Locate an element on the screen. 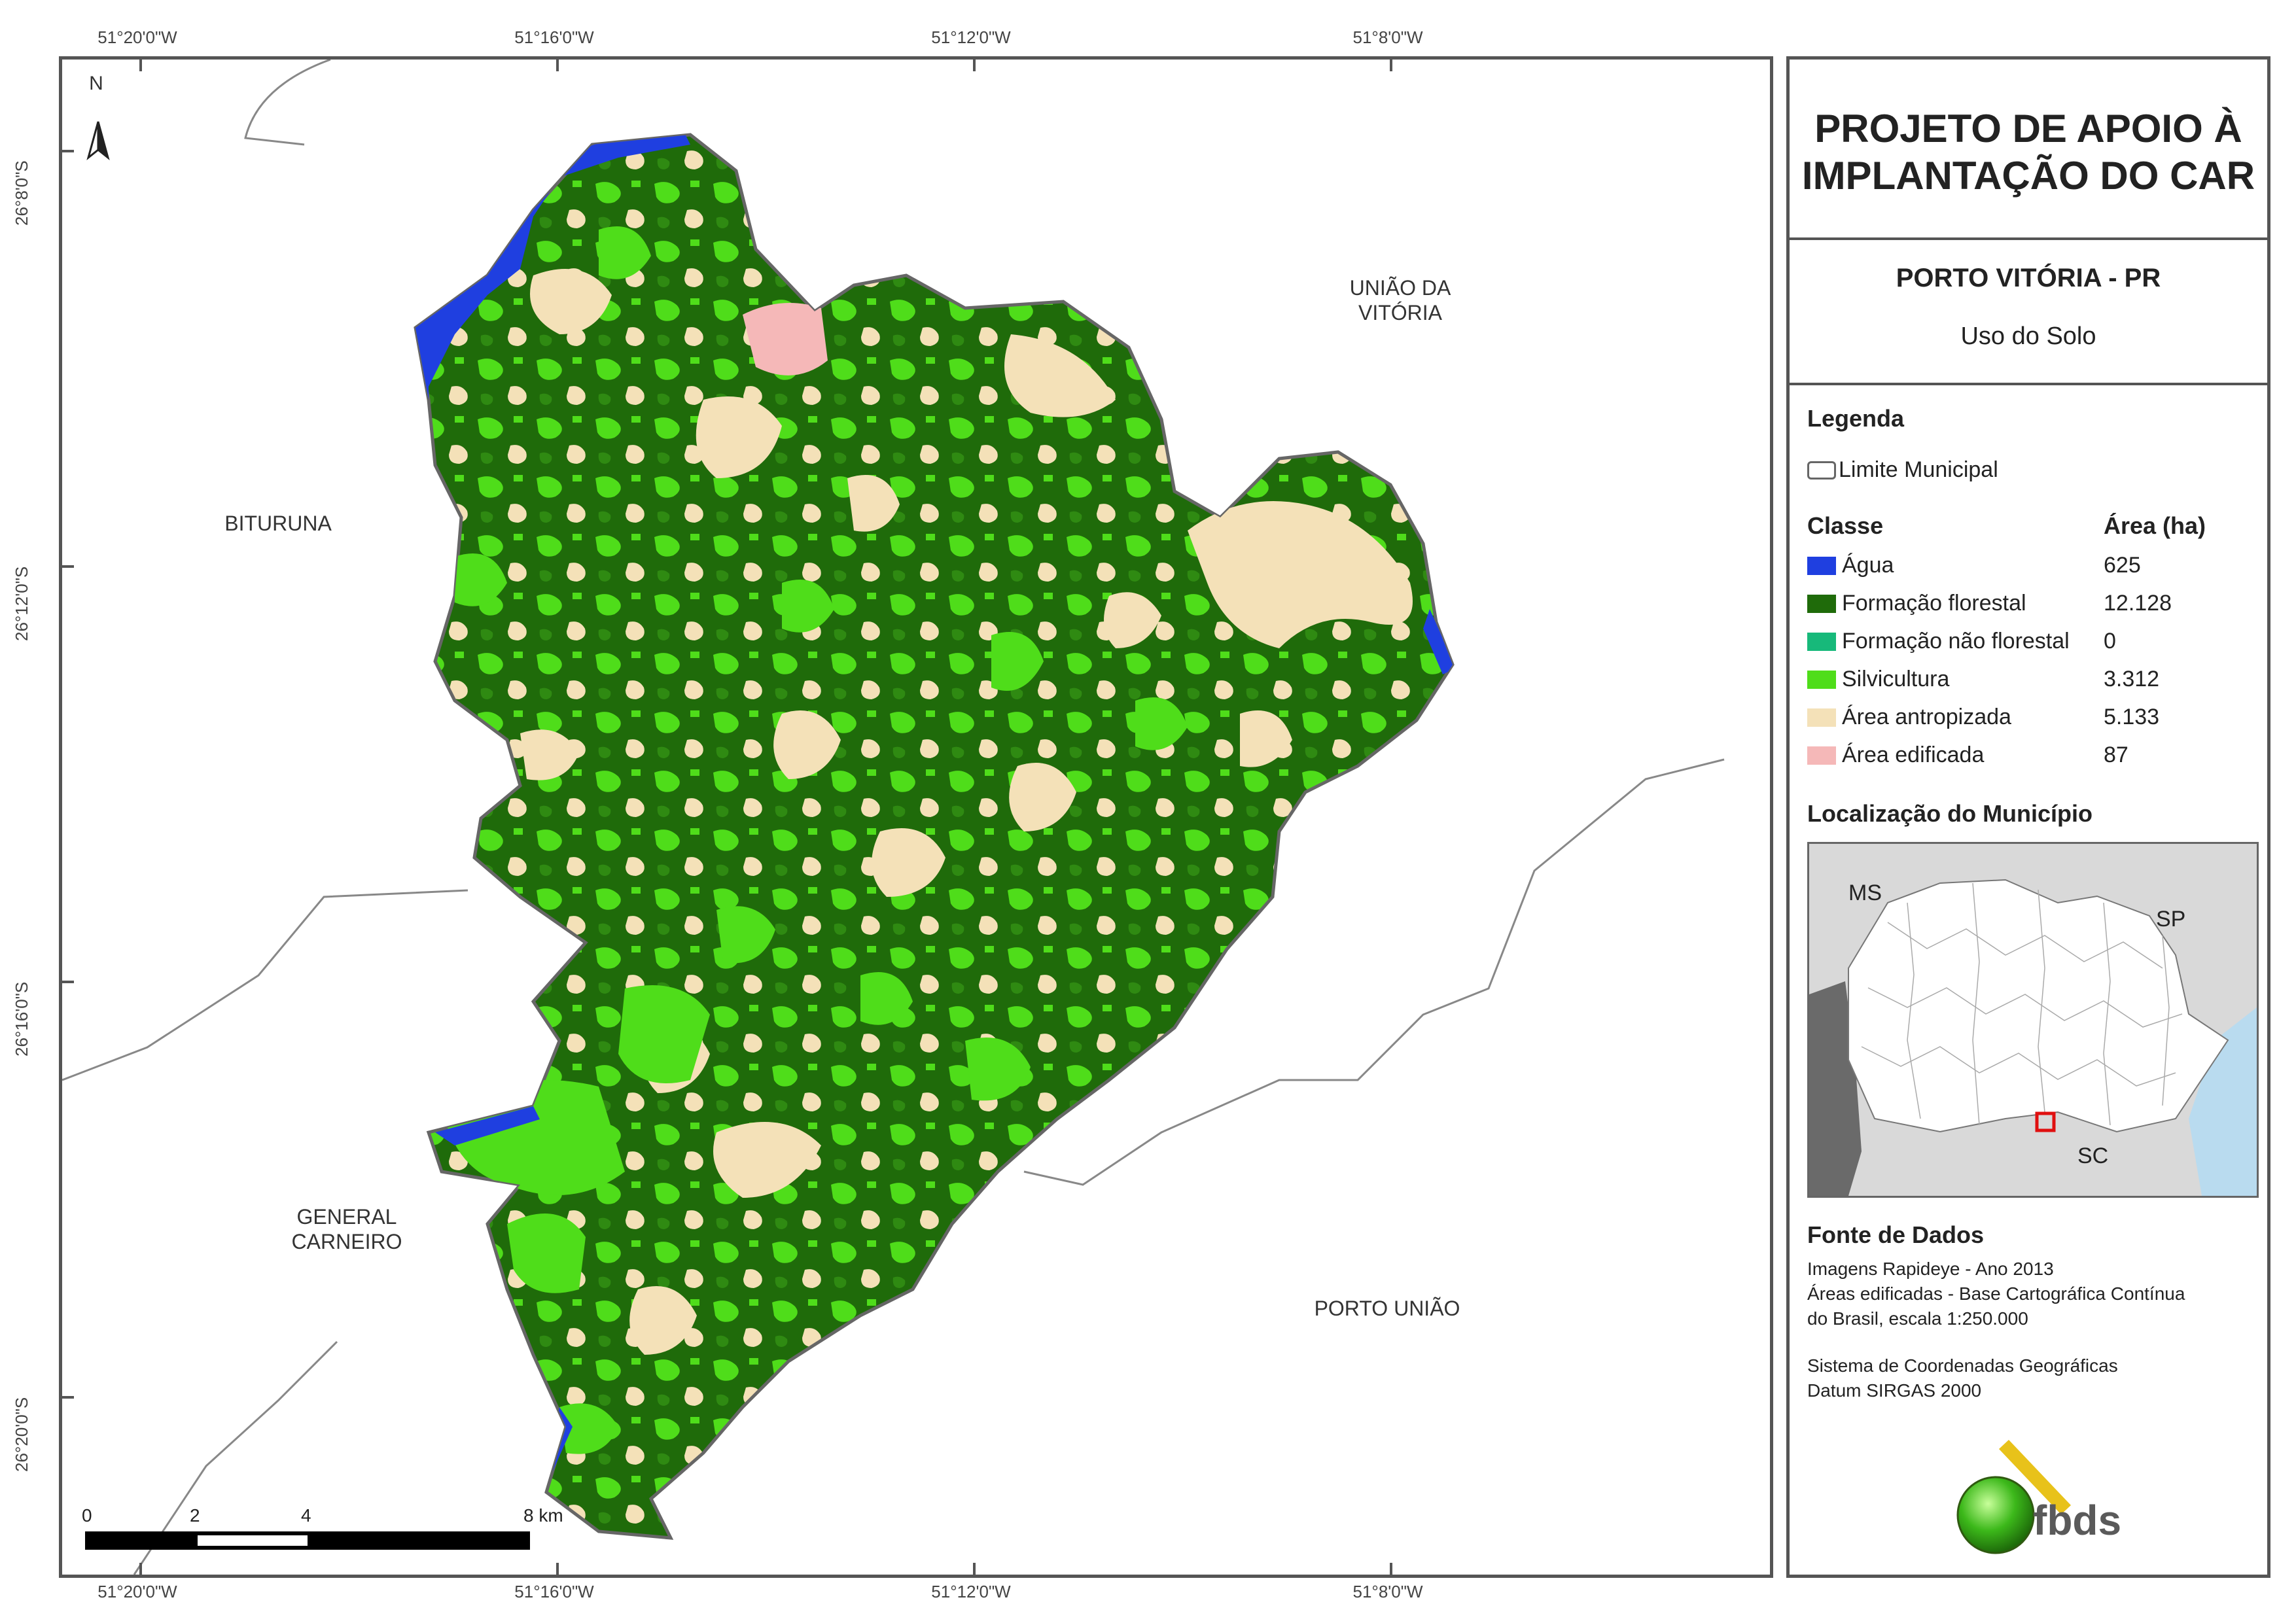 The height and width of the screenshot is (1623, 2296). coord-top-2: 51°16'0"W is located at coordinates (554, 37).